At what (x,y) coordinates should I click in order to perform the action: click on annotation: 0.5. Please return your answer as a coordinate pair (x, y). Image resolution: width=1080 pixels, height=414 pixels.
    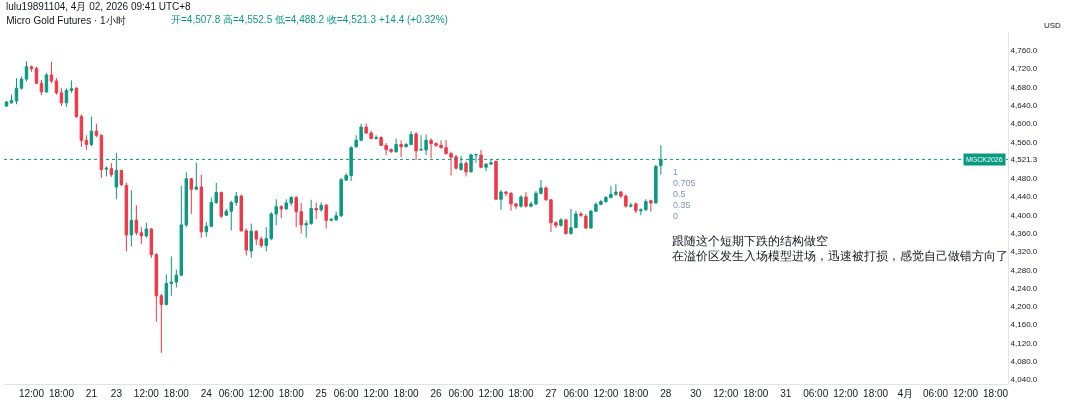
    Looking at the image, I should click on (679, 194).